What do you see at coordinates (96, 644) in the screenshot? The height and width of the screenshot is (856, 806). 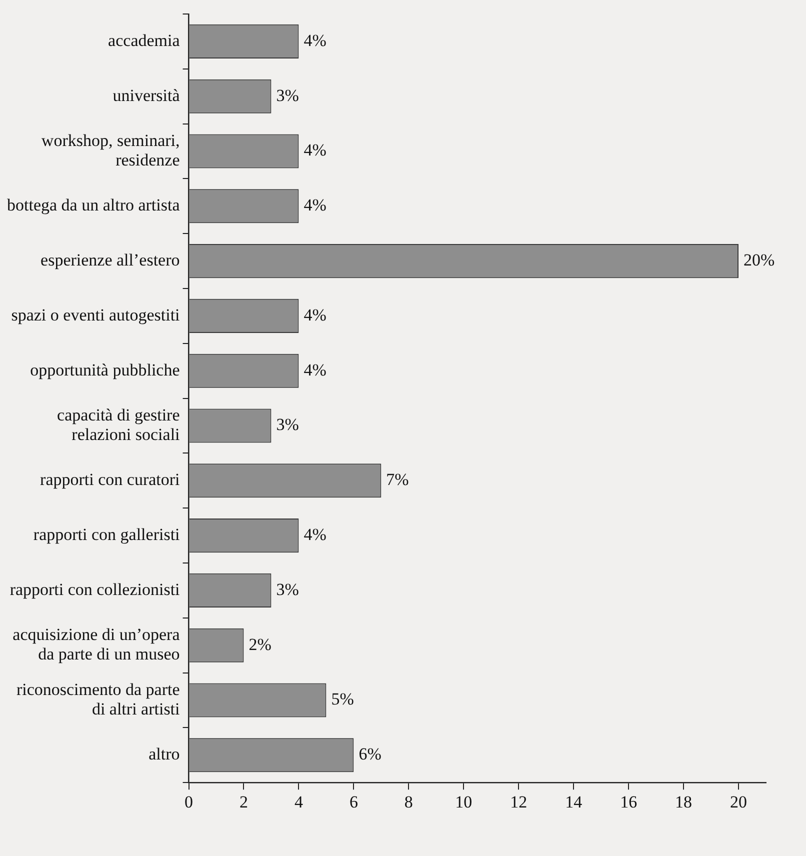 I see `y-tick-label: acquisizione di un’opera da parte di un museo` at bounding box center [96, 644].